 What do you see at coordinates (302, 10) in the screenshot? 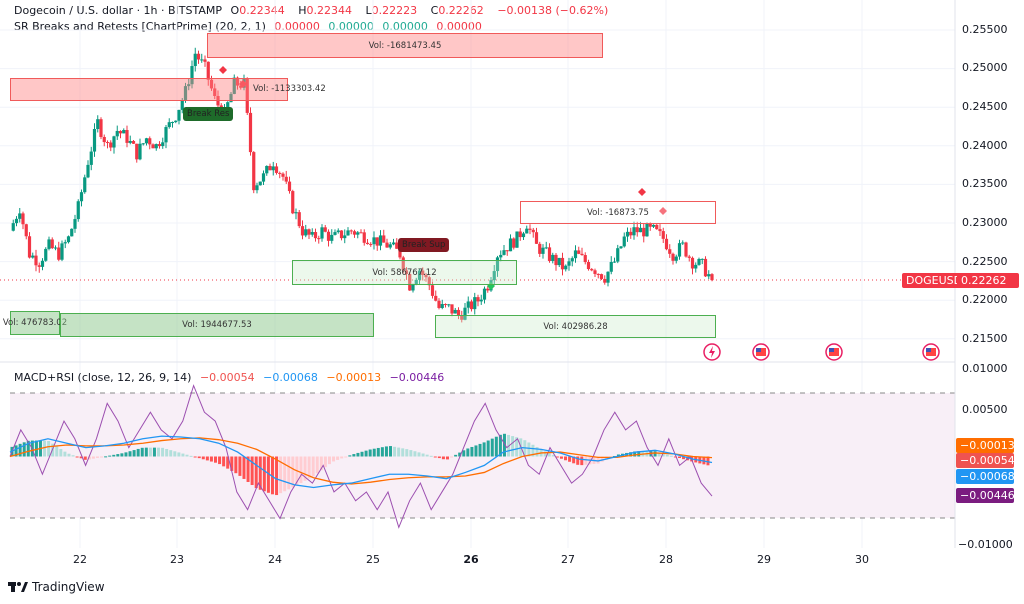
I see `high-label: H` at bounding box center [302, 10].